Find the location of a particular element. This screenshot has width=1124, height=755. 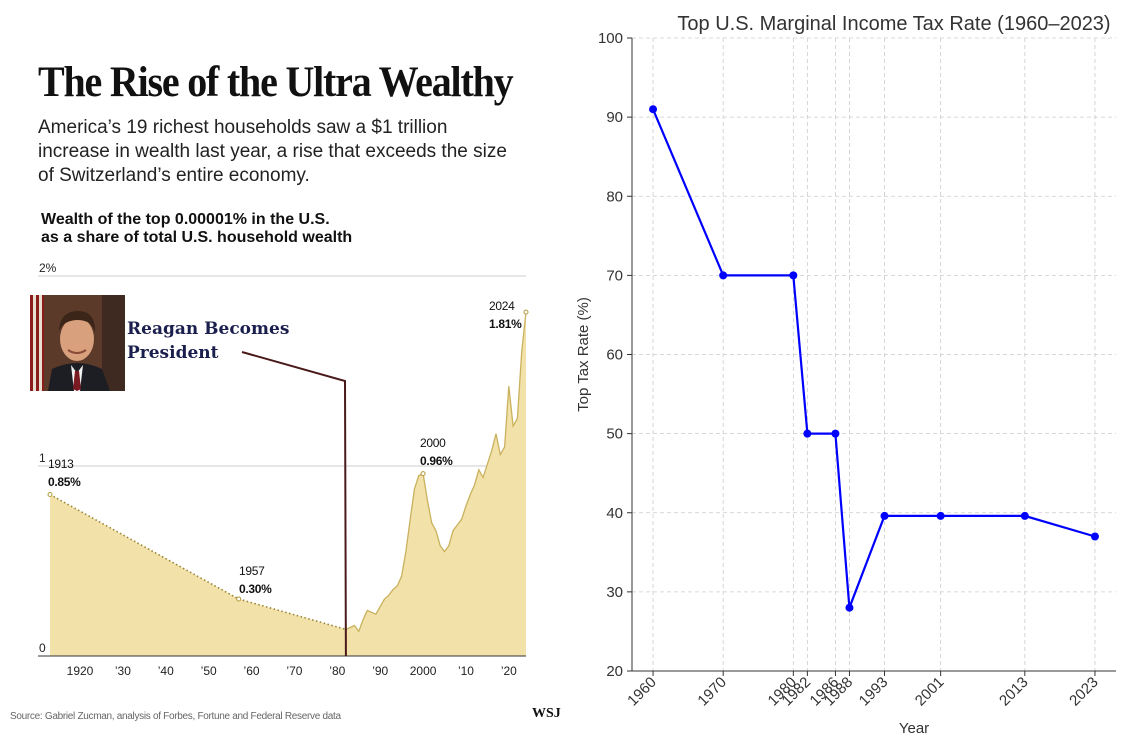

tax-x-tick-label: 2023 is located at coordinates (1084, 692).